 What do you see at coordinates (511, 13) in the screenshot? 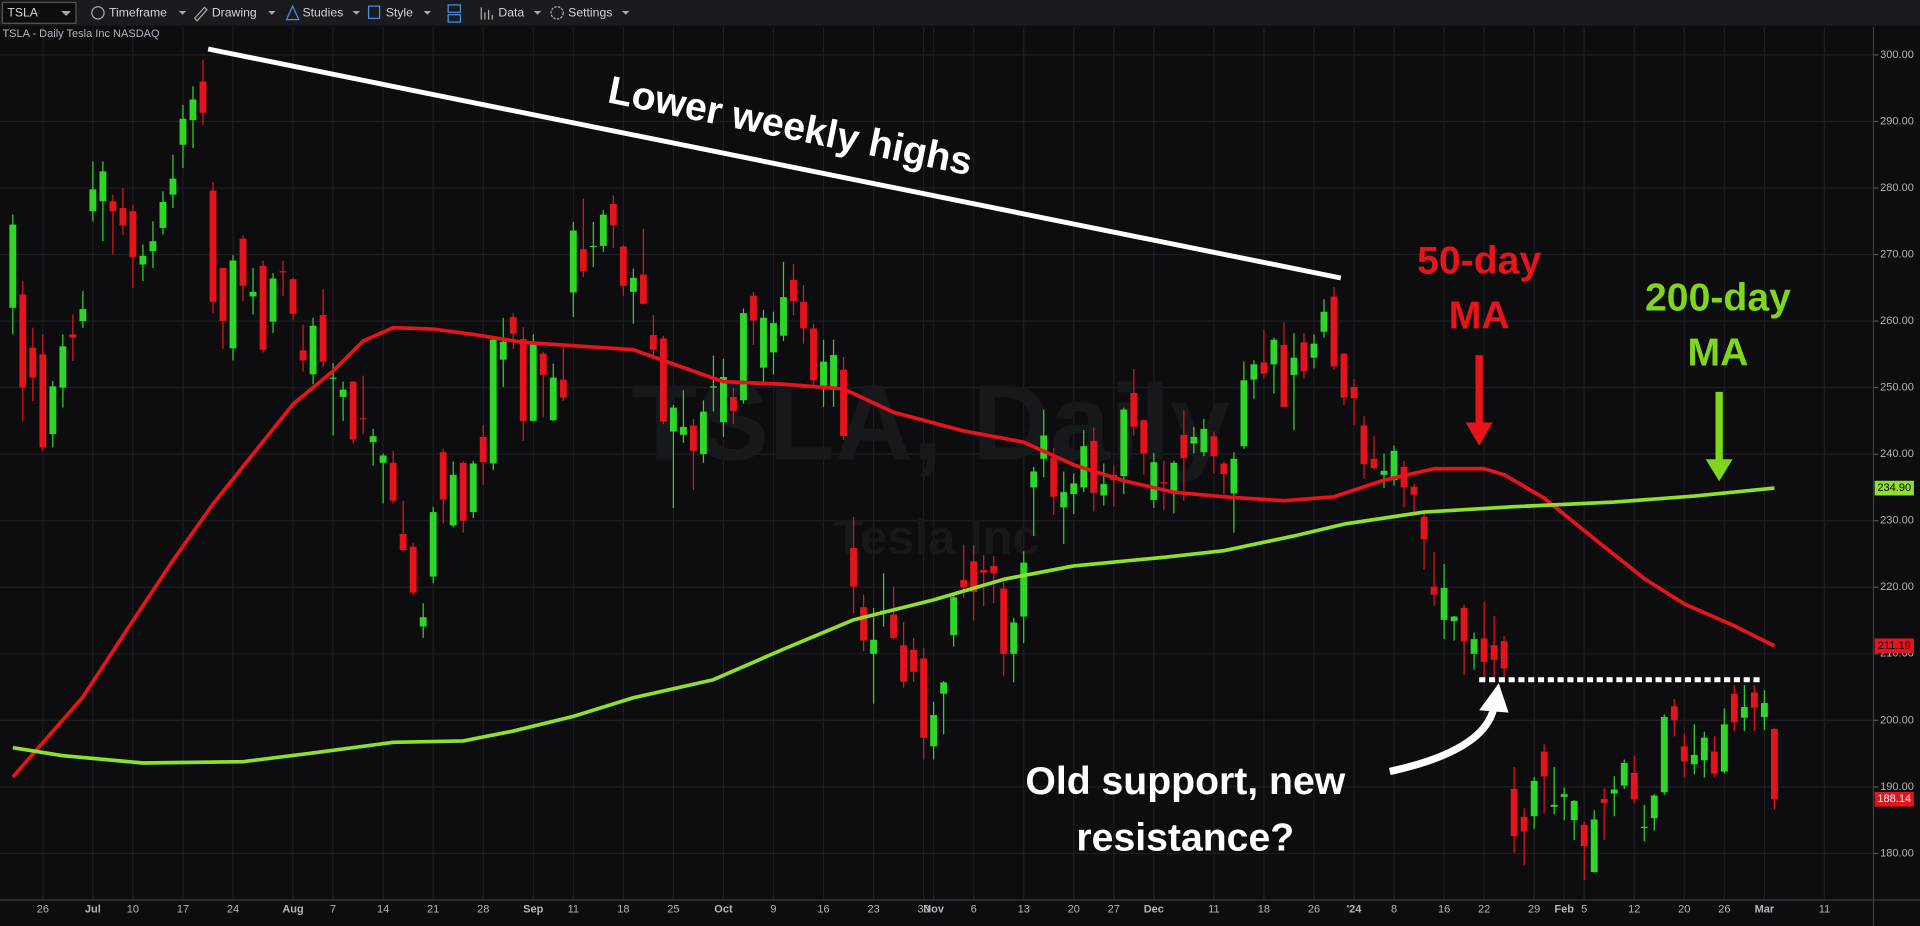
I see `menu-item: Data` at bounding box center [511, 13].